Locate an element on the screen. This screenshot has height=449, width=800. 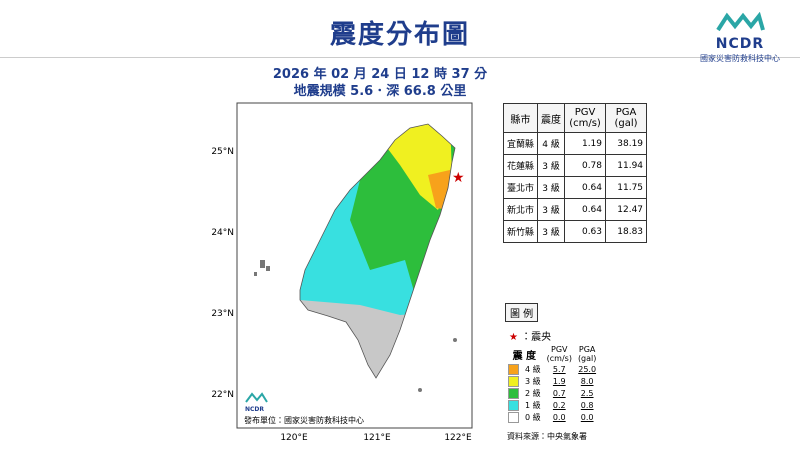
table-cell: 4 級 is located at coordinates (551, 143).